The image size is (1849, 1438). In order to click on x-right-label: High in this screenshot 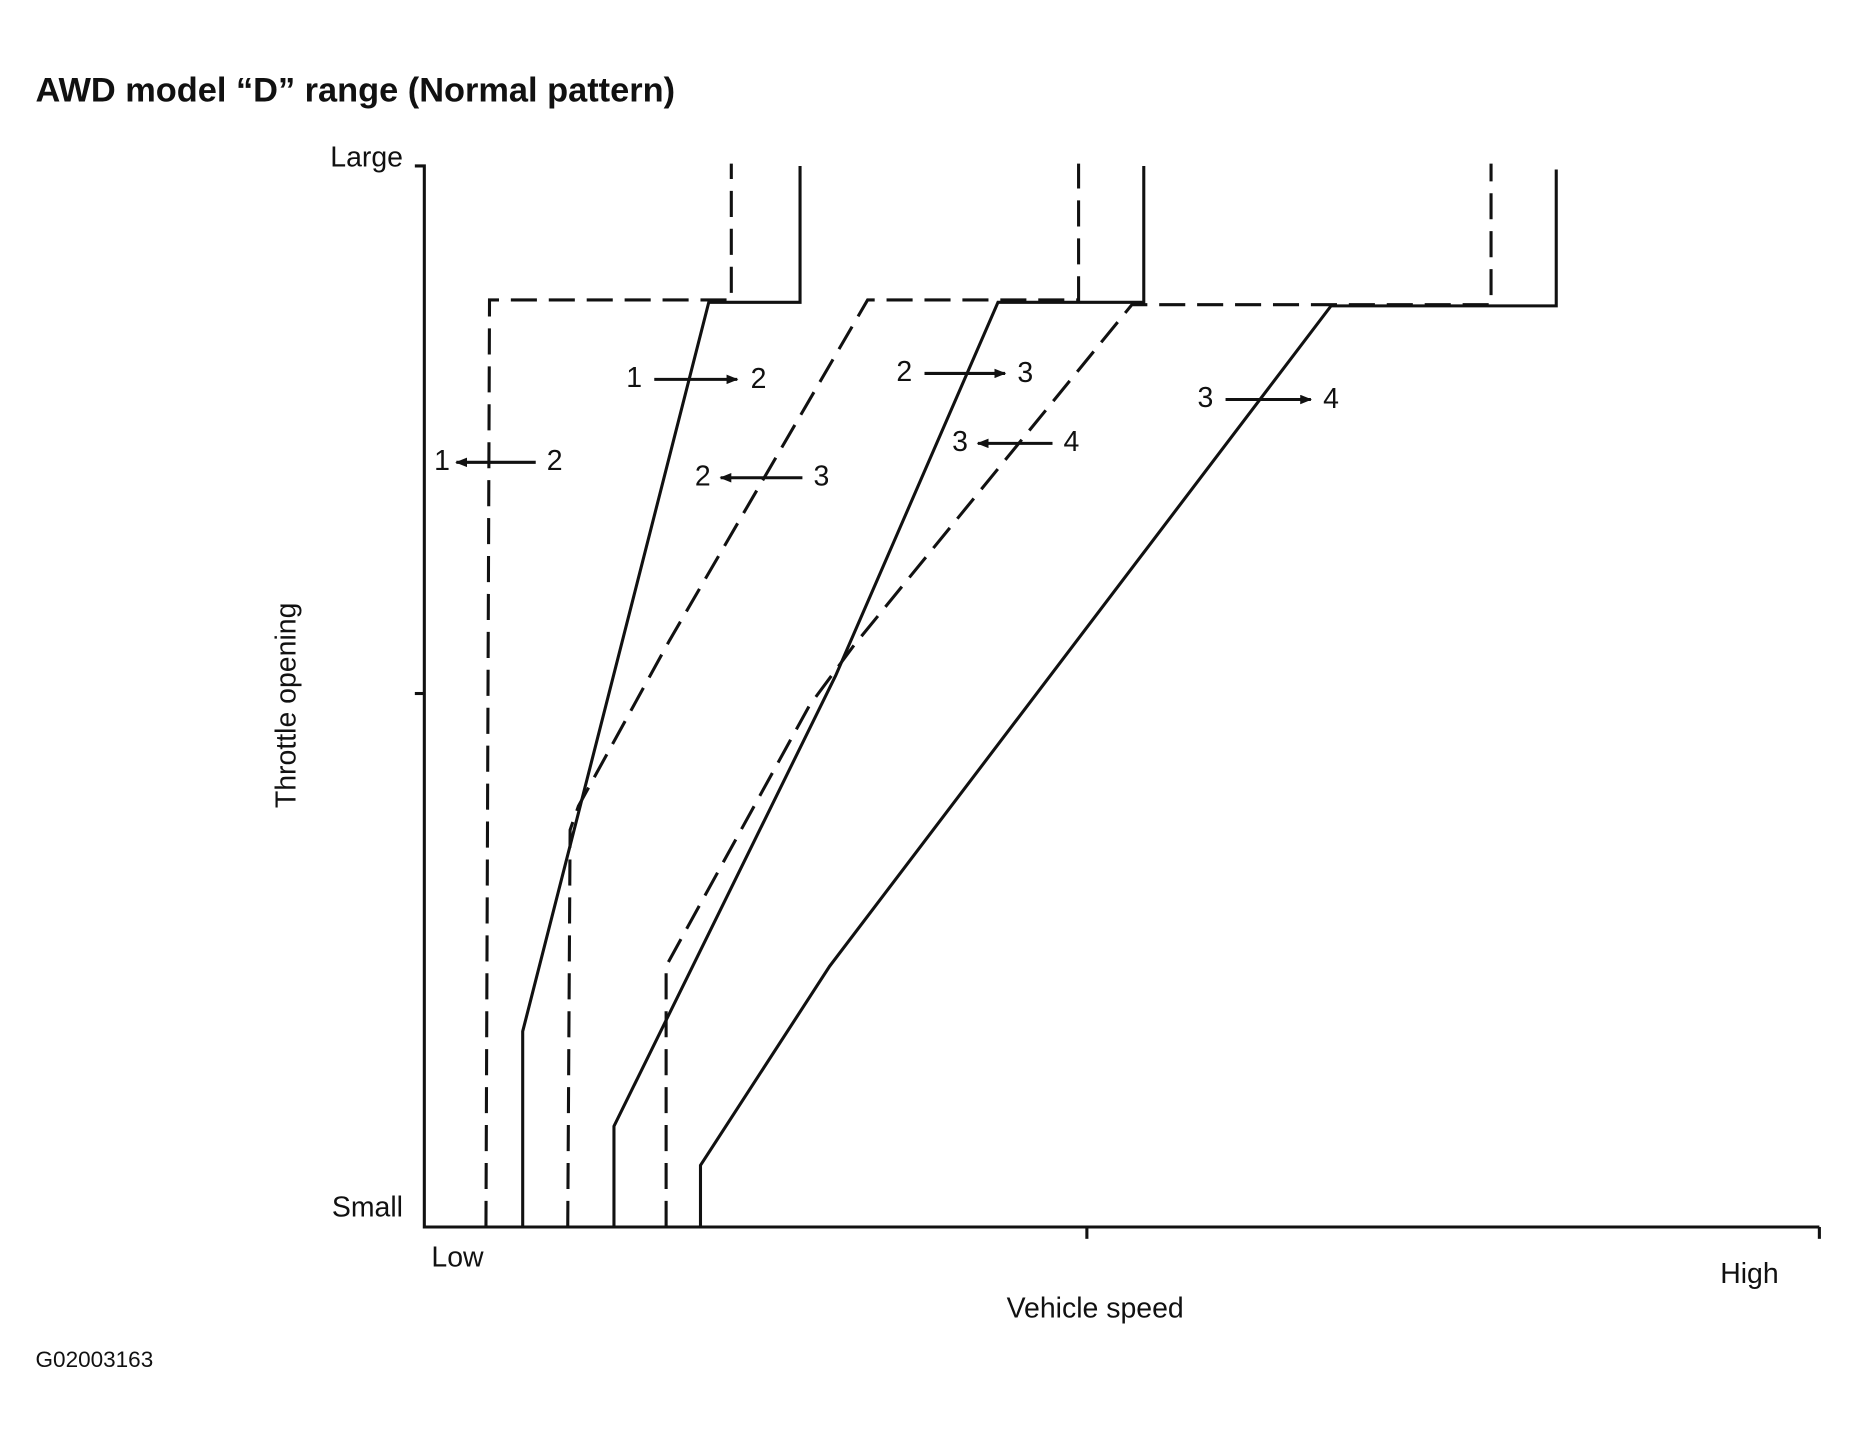, I will do `click(1749, 1274)`.